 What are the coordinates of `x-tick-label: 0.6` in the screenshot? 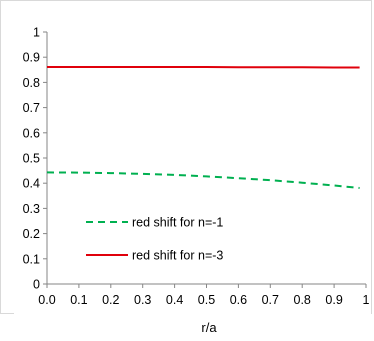 It's located at (238, 300).